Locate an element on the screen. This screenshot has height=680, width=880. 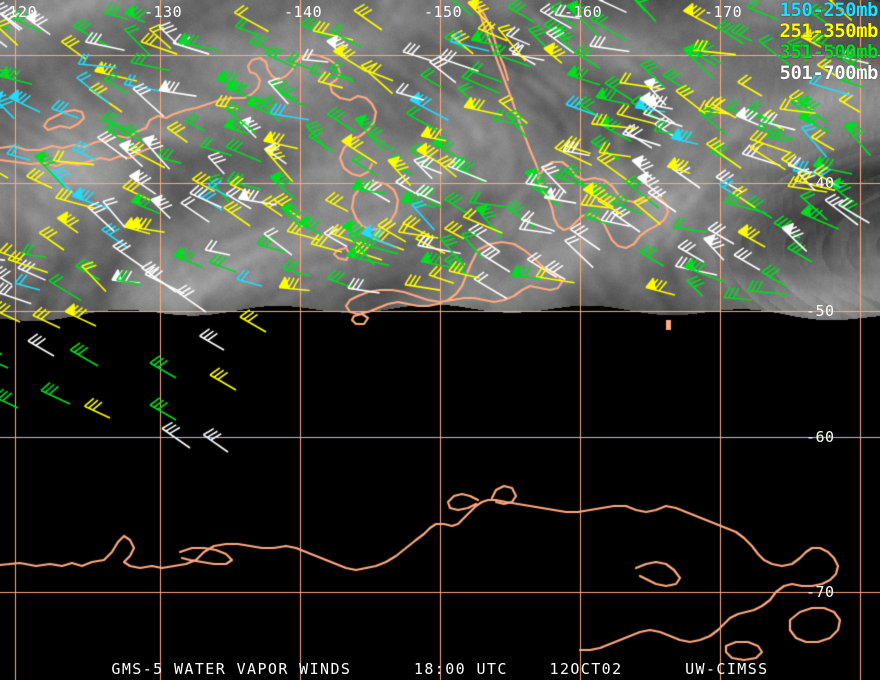
legend-label-1: 251-350mb is located at coordinates (829, 31).